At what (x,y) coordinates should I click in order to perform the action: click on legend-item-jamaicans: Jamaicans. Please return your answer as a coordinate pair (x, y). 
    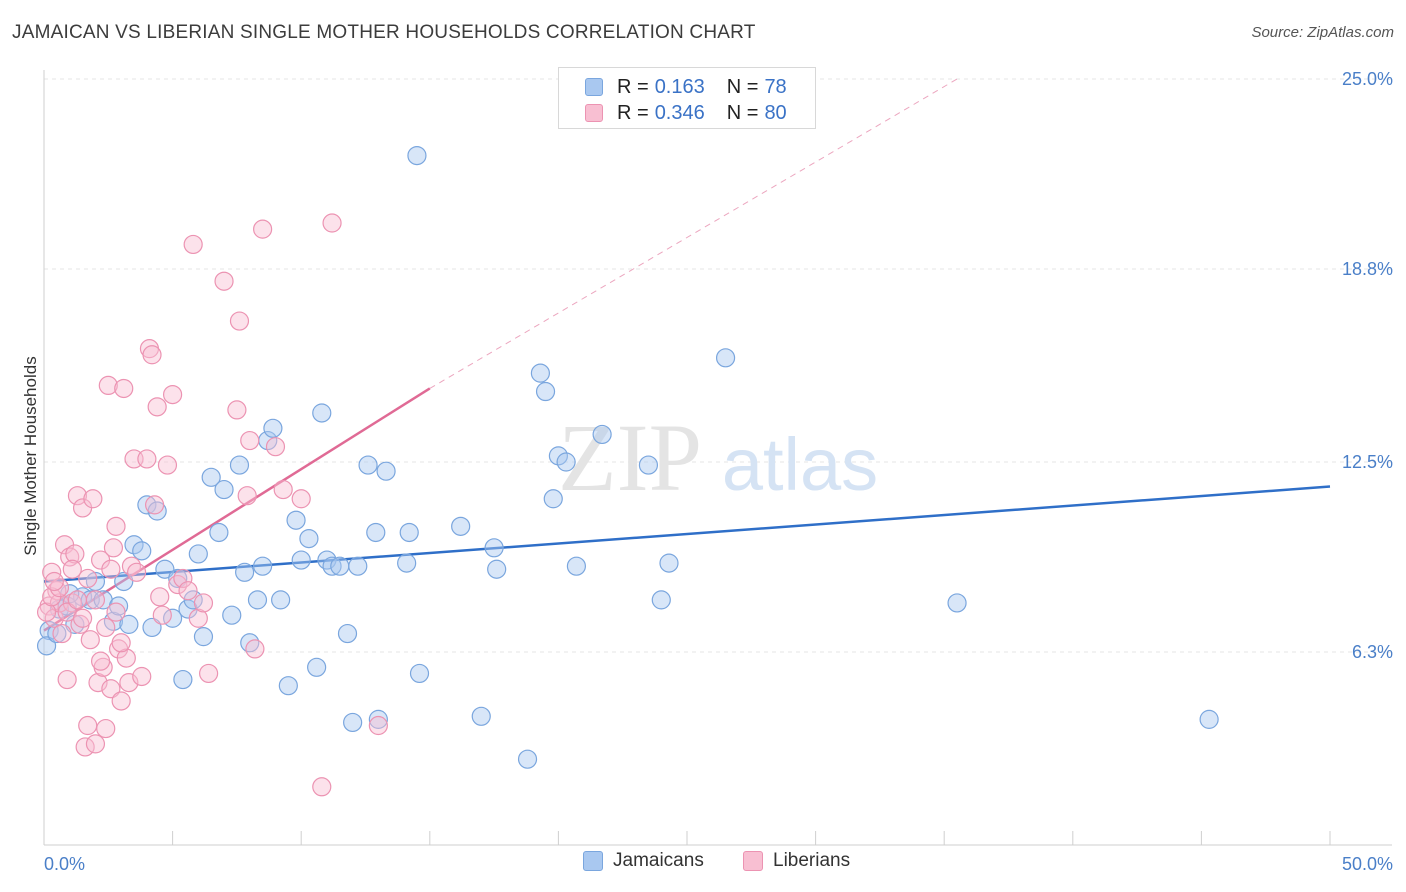
    Looking at the image, I should click on (643, 861).